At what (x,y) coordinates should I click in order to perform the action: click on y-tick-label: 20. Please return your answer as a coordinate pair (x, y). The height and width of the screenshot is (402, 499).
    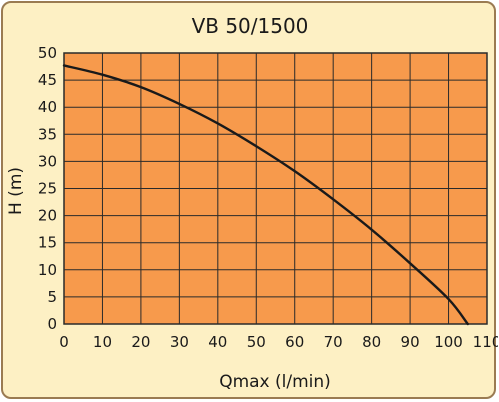
    Looking at the image, I should click on (47, 216).